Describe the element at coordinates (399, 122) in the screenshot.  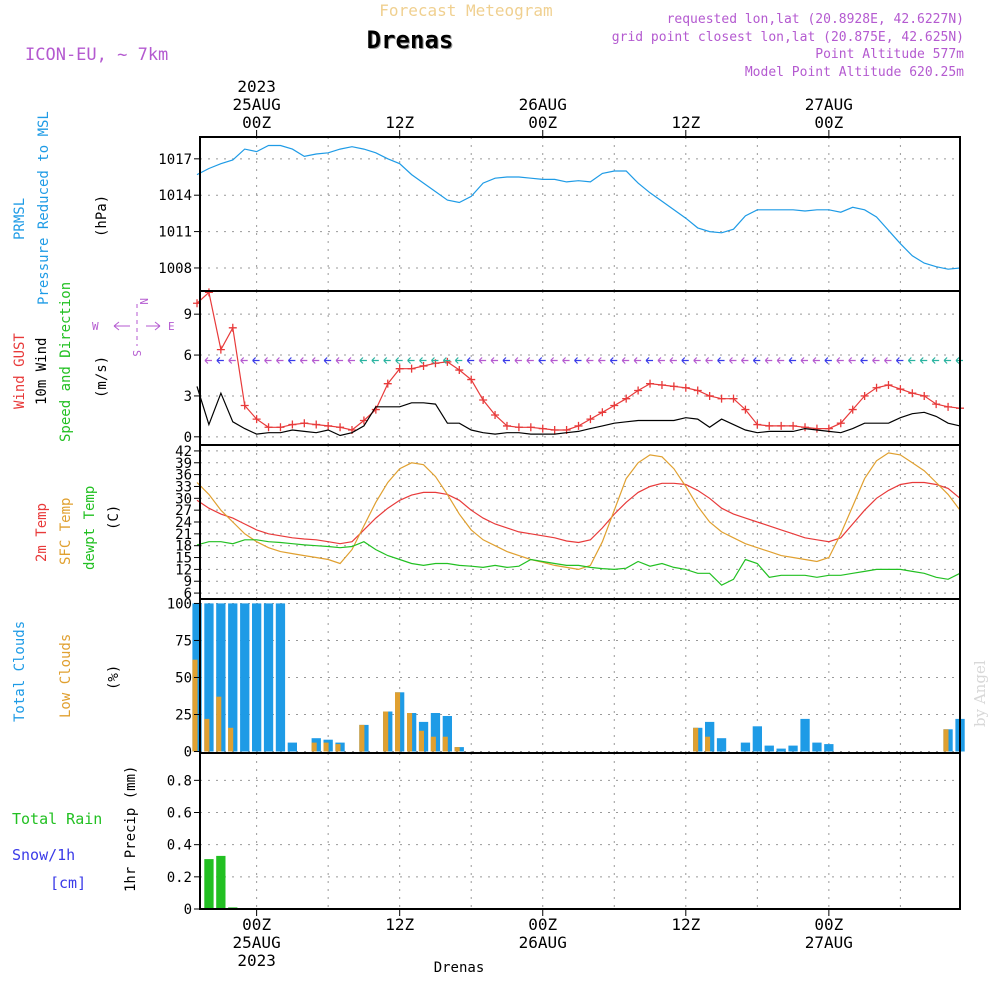
I see `x-tick-label-top: 12Z` at that location.